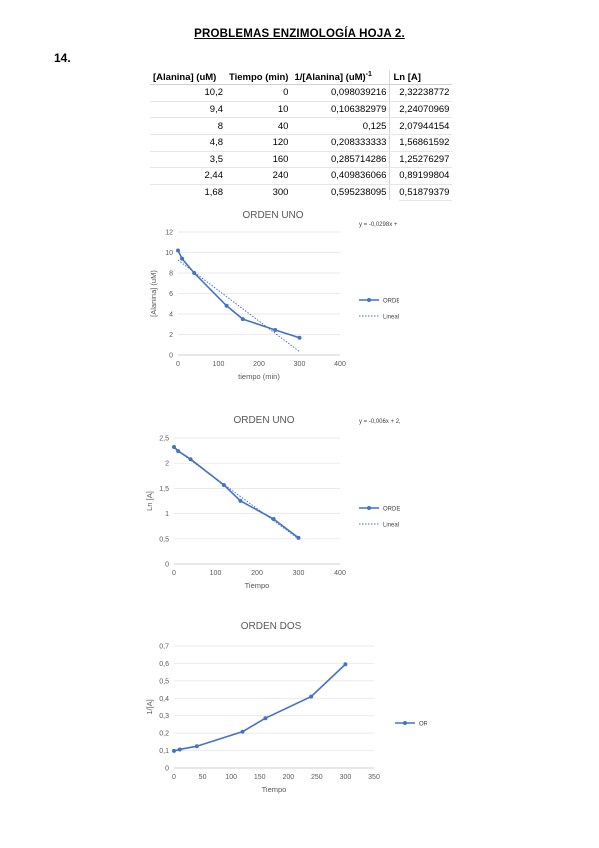  I want to click on y-tick-label: 0,2, so click(164, 734).